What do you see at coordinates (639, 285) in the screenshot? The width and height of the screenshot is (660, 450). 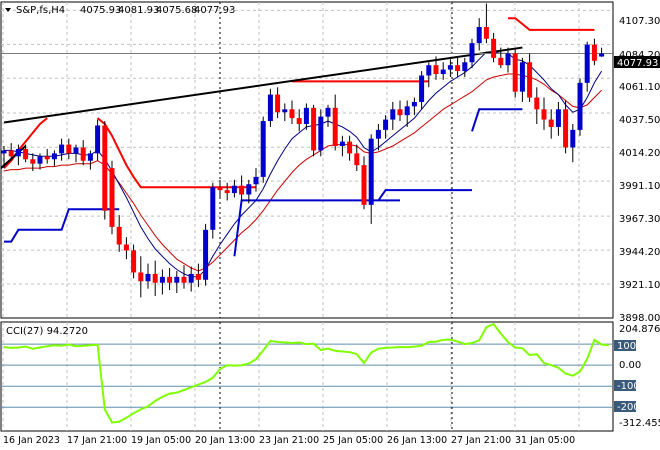 I see `price-tick-label: 3921.10` at bounding box center [639, 285].